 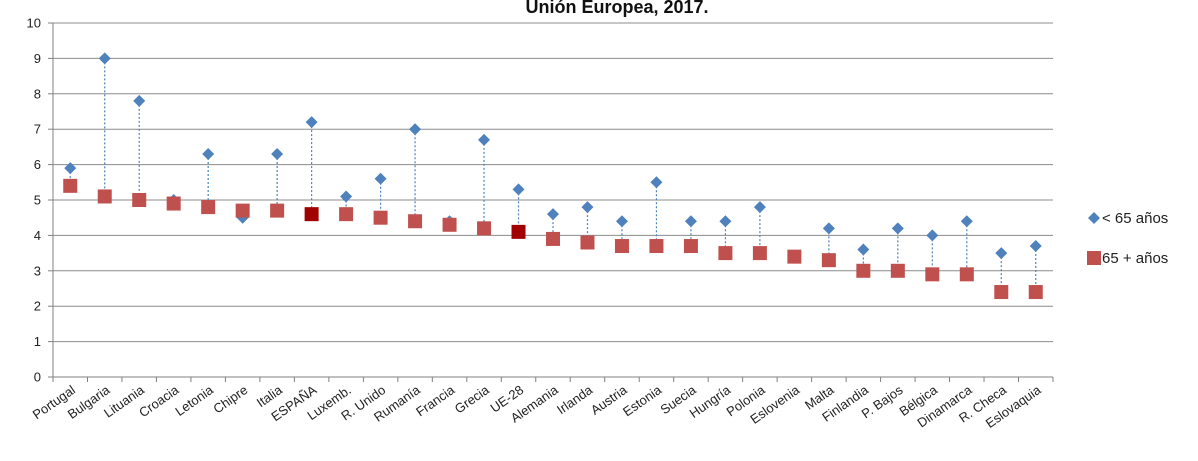 I want to click on legend-label: 65 + años, so click(x=1135, y=258).